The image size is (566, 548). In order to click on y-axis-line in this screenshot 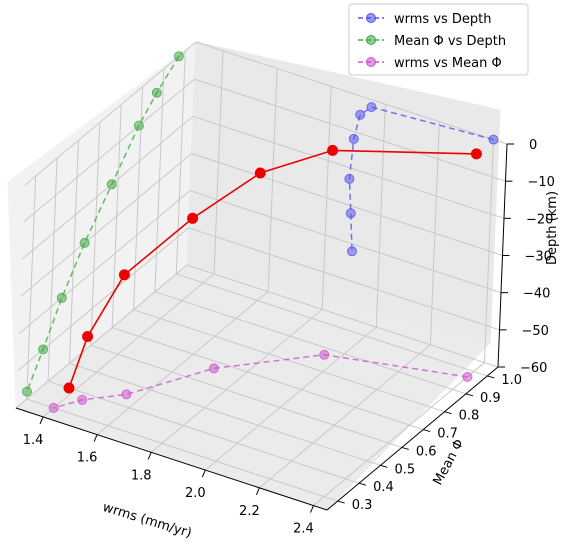, I will do `click(412, 438)`.